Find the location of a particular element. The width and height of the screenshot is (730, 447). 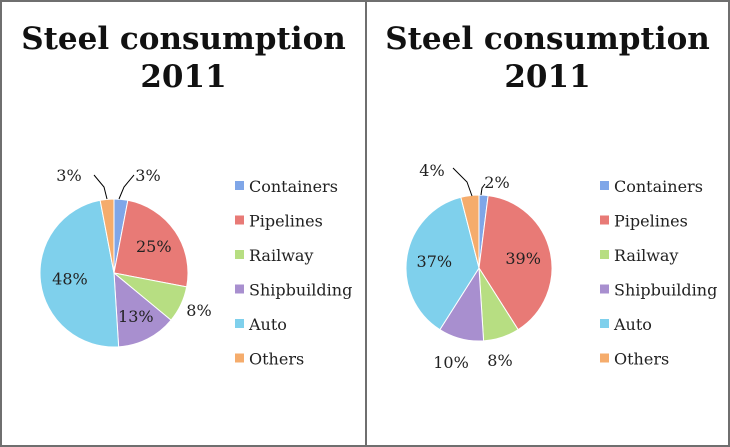

data-label: 25% is located at coordinates (154, 246).